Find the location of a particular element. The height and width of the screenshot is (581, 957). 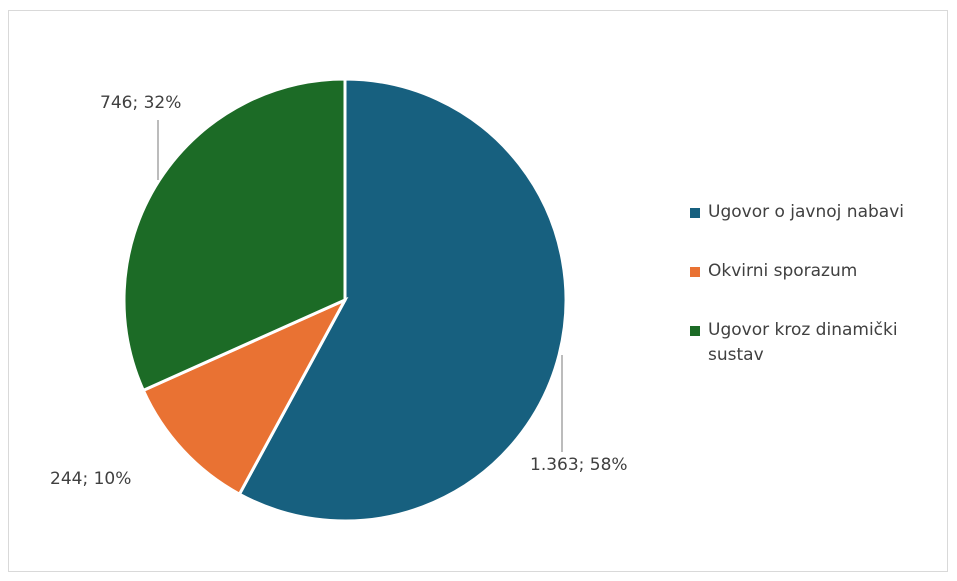

data-label-1: 244; 10% is located at coordinates (90, 479).